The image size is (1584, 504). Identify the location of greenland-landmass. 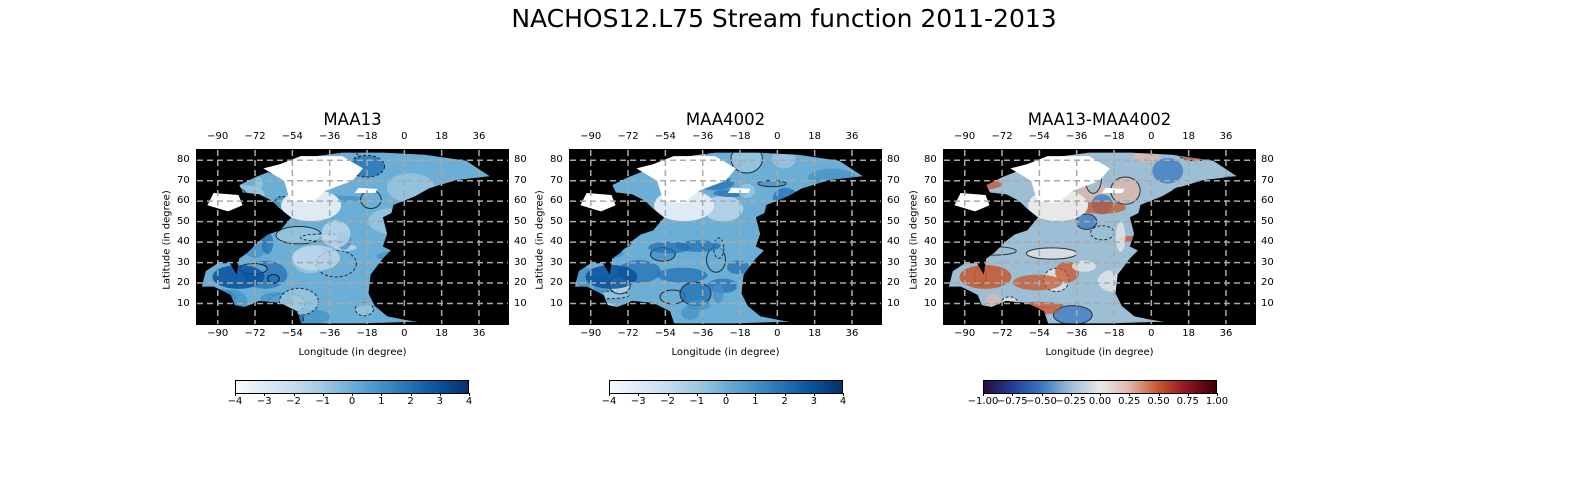
(1060, 180).